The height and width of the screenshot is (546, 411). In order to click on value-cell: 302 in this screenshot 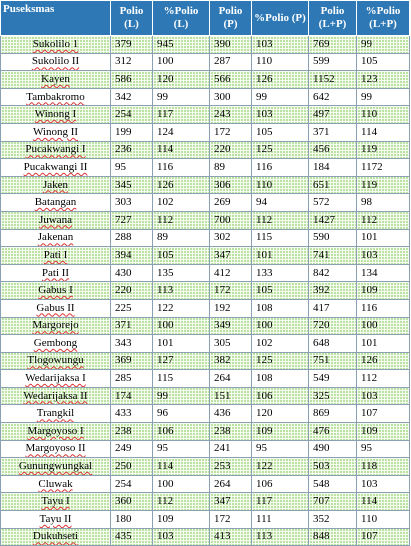, I will do `click(230, 238)`.